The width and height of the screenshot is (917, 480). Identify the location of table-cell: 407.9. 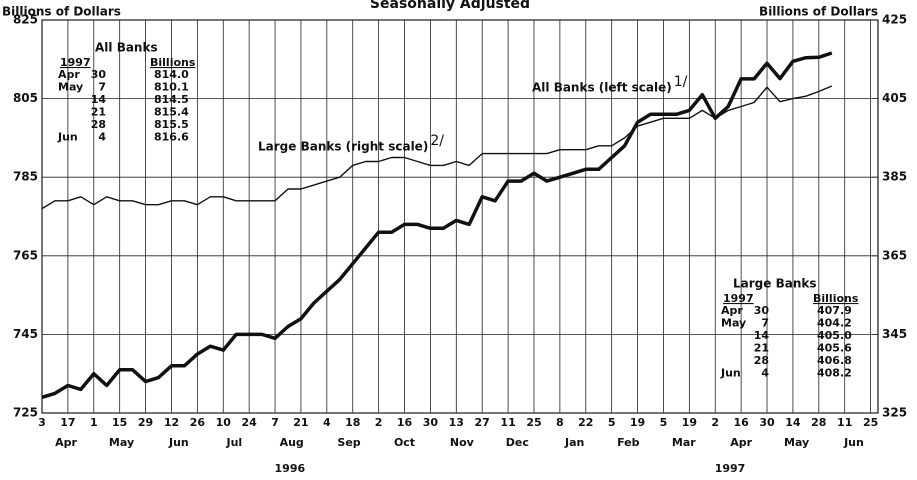
(834, 310).